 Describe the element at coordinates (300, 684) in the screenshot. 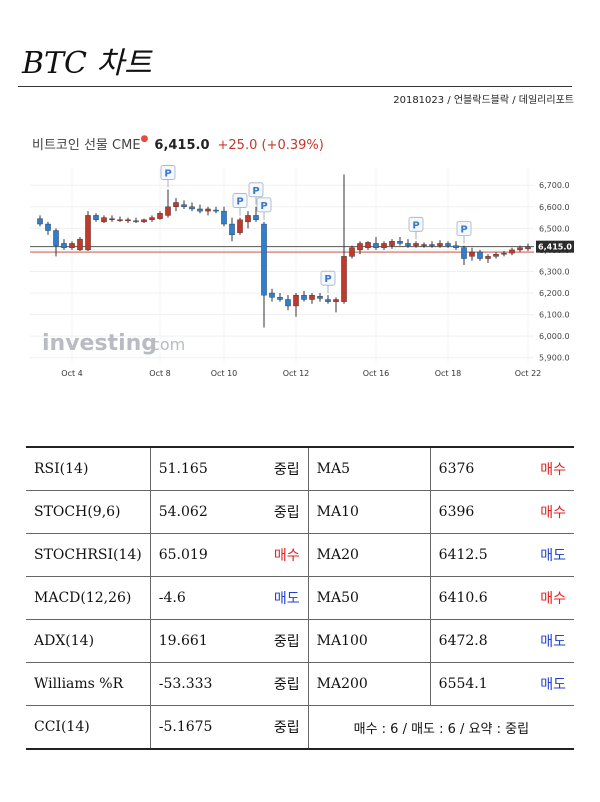

I see `table-row: Williams %R -53.333 중립 MA200 6554.1 매도` at that location.